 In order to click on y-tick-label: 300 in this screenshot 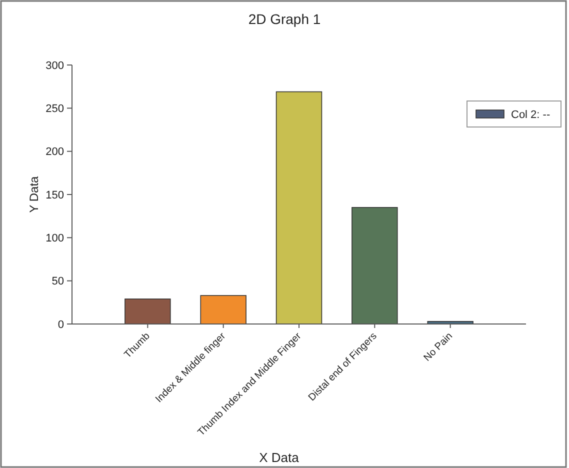, I will do `click(55, 66)`.